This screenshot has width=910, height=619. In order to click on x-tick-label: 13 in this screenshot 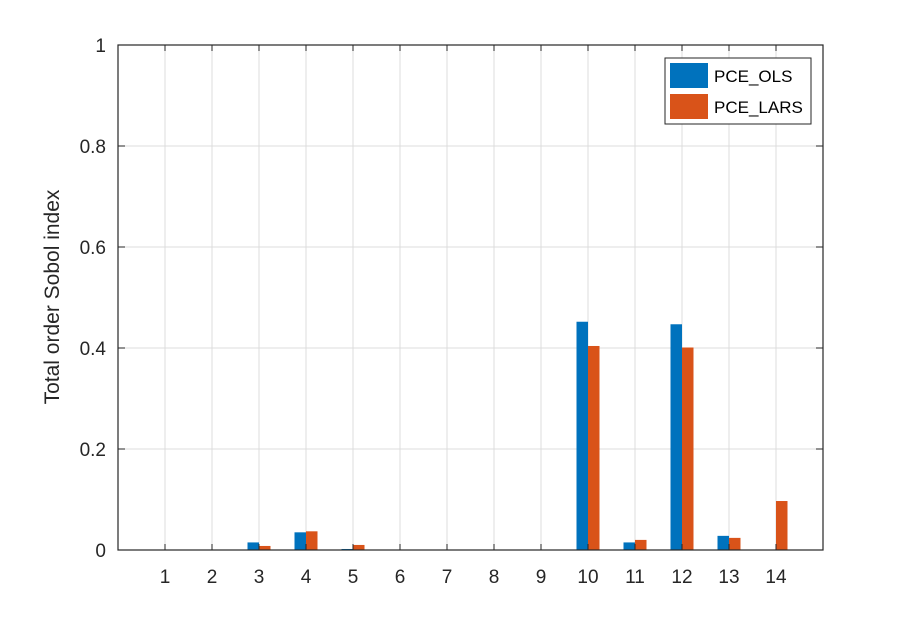, I will do `click(728, 577)`.